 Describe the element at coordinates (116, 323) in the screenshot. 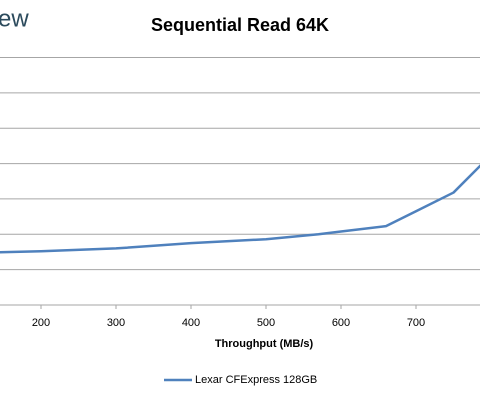

I see `x-tick-label: 300` at that location.